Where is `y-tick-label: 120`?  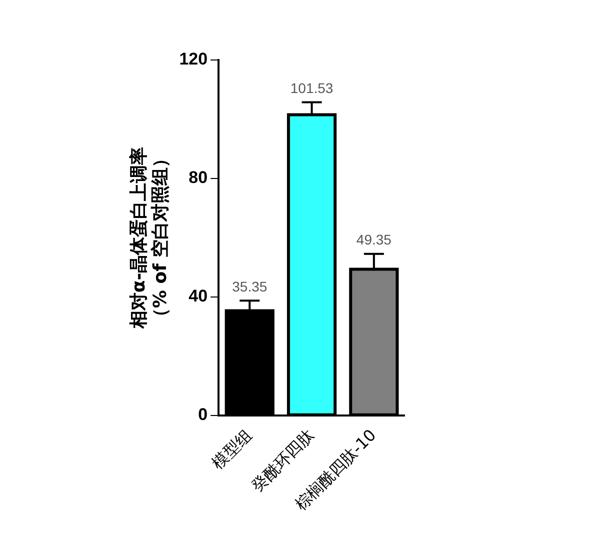 y-tick-label: 120 is located at coordinates (193, 59).